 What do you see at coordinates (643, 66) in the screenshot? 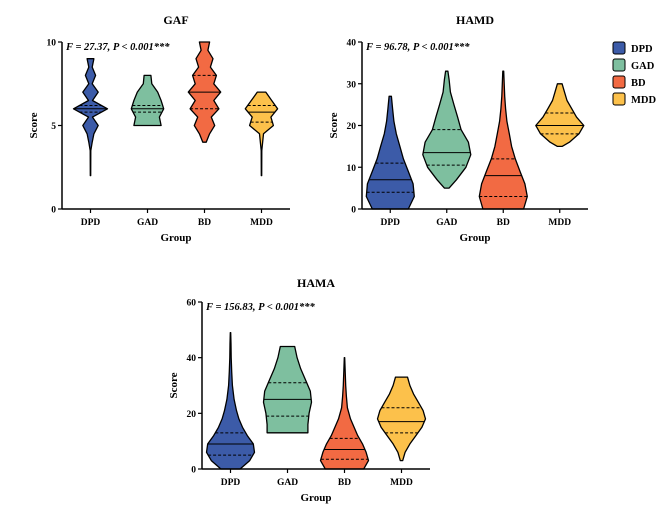
I see `legend-label-gad: GAD` at bounding box center [643, 66].